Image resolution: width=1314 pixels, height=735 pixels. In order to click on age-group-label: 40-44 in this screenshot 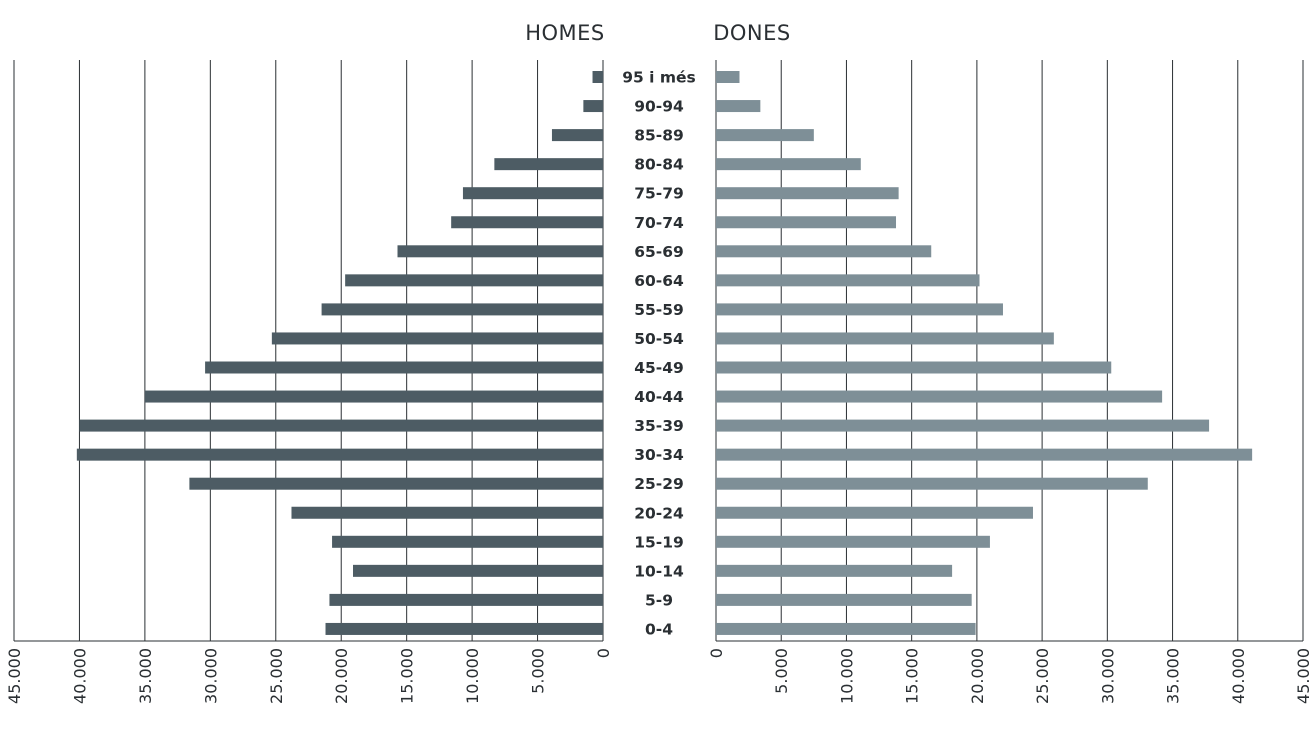, I will do `click(659, 397)`.